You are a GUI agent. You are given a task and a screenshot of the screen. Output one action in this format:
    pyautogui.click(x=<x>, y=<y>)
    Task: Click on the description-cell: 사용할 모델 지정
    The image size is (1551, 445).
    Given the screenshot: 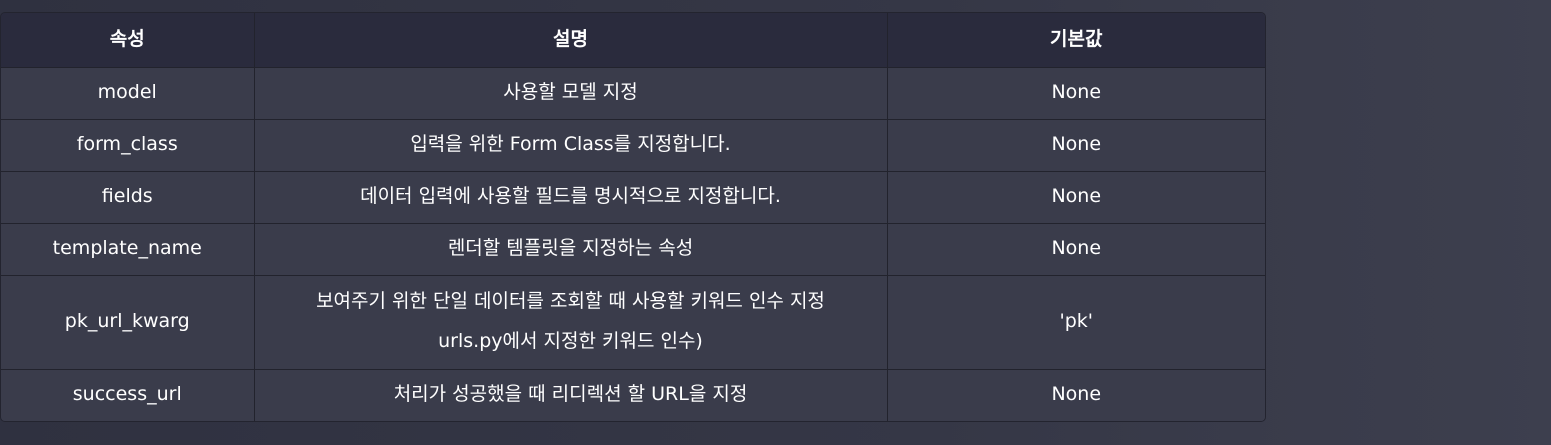 What is the action you would take?
    pyautogui.click(x=571, y=93)
    